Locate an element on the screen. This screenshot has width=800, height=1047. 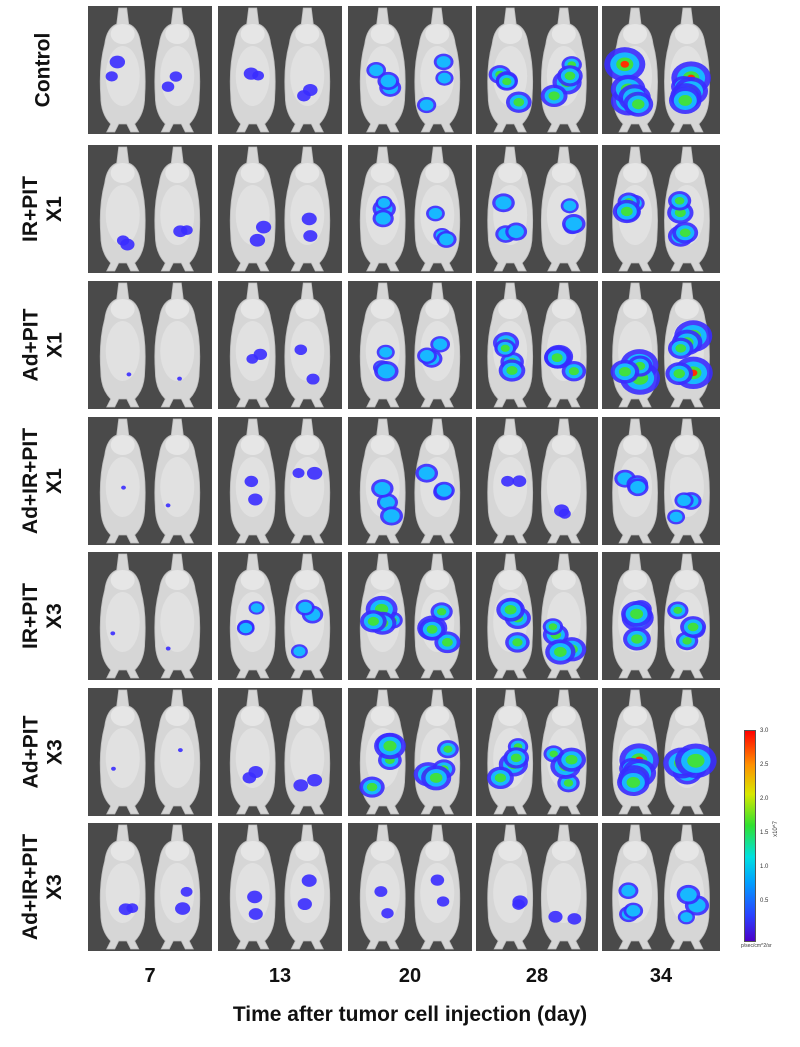
color-scale-tick: 1.5 is located at coordinates (764, 833).